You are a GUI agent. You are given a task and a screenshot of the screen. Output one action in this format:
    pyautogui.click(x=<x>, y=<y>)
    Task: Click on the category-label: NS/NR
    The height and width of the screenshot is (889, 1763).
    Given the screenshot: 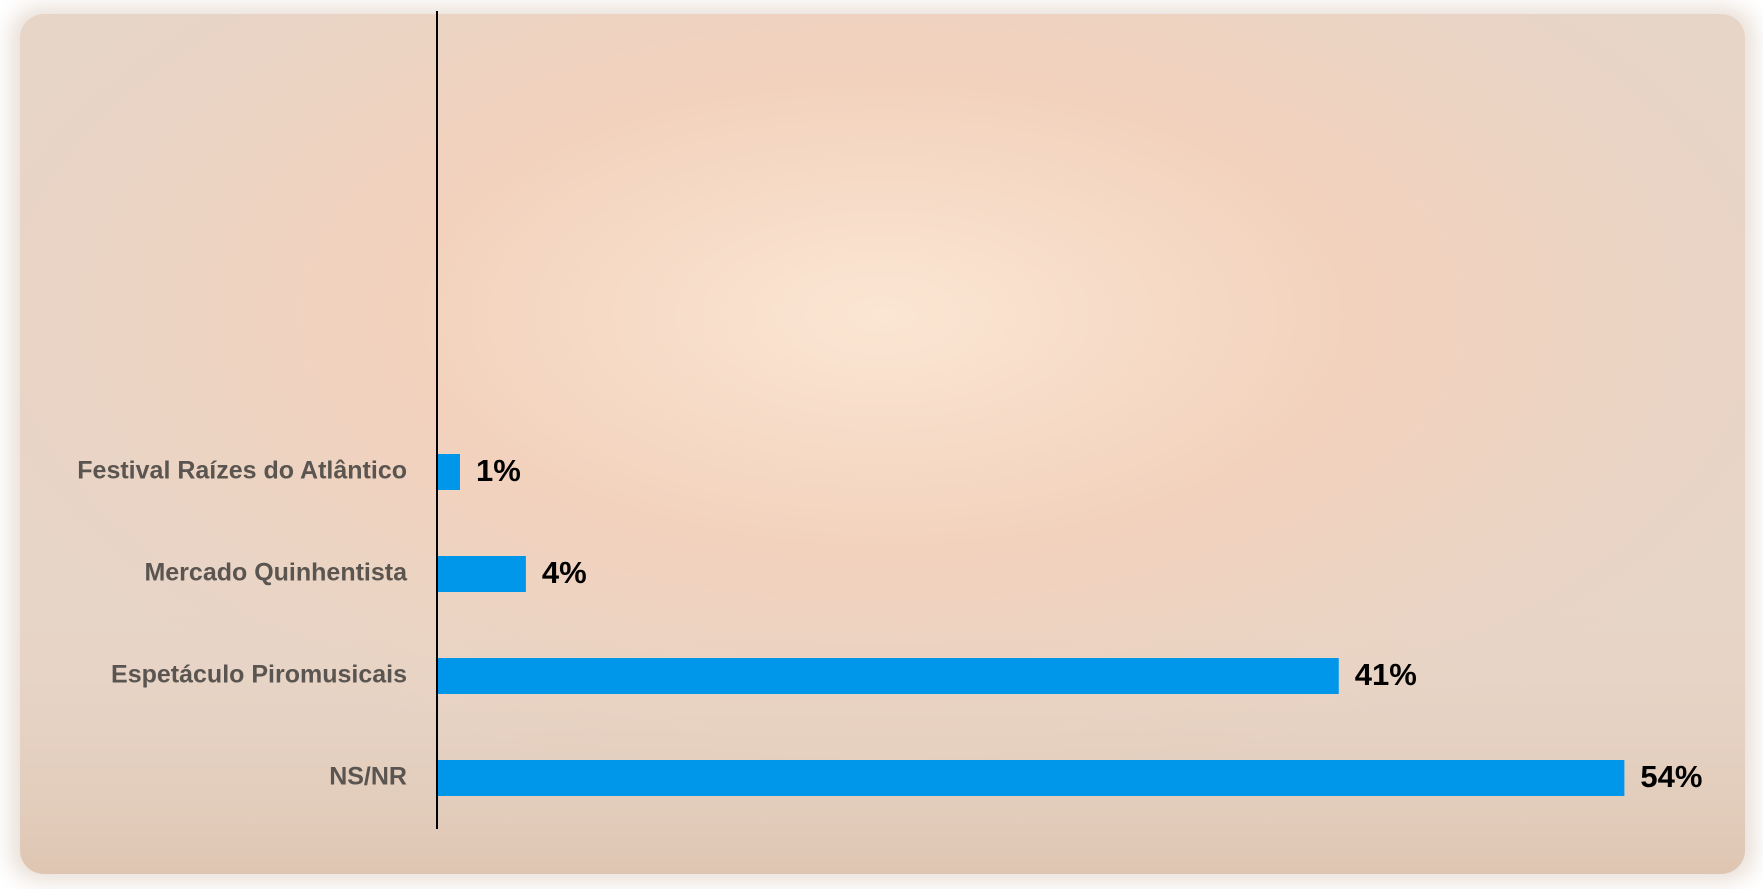 What is the action you would take?
    pyautogui.click(x=368, y=777)
    